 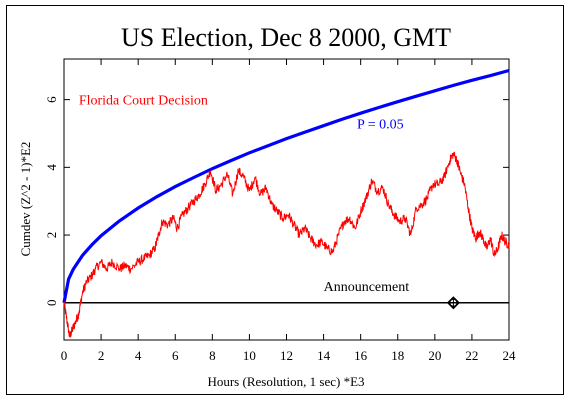 I want to click on x-tick-label: 20, so click(x=434, y=355).